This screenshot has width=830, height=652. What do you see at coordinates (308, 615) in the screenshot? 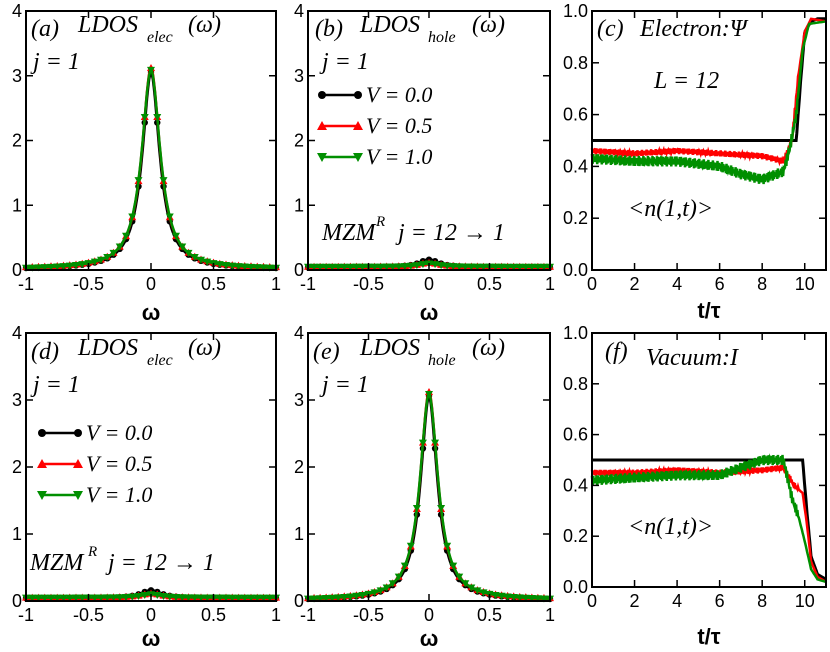
I see `x-tick-label: -1` at bounding box center [308, 615].